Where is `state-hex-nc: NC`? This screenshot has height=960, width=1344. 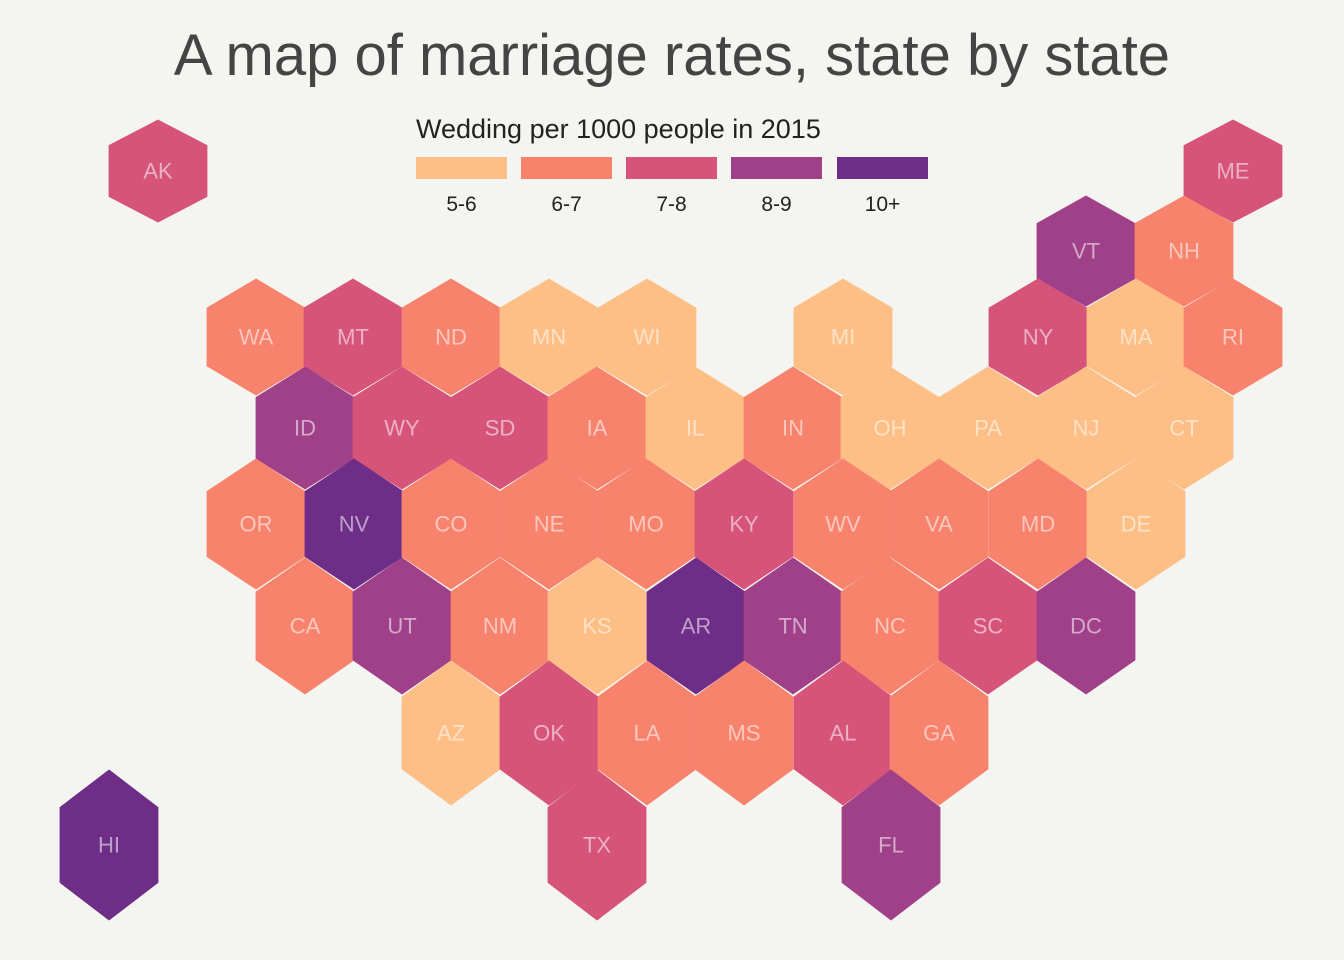 state-hex-nc: NC is located at coordinates (890, 626).